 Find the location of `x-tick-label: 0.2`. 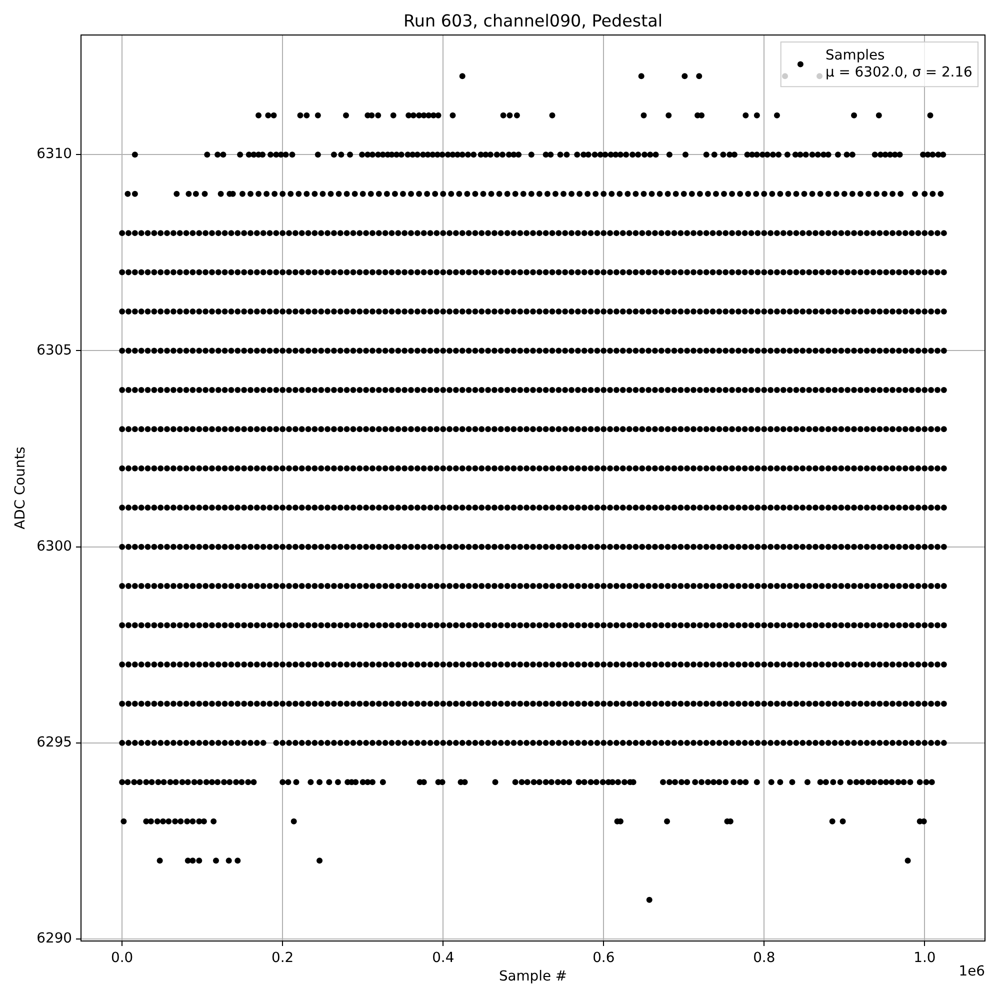

x-tick-label: 0.2 is located at coordinates (283, 958).